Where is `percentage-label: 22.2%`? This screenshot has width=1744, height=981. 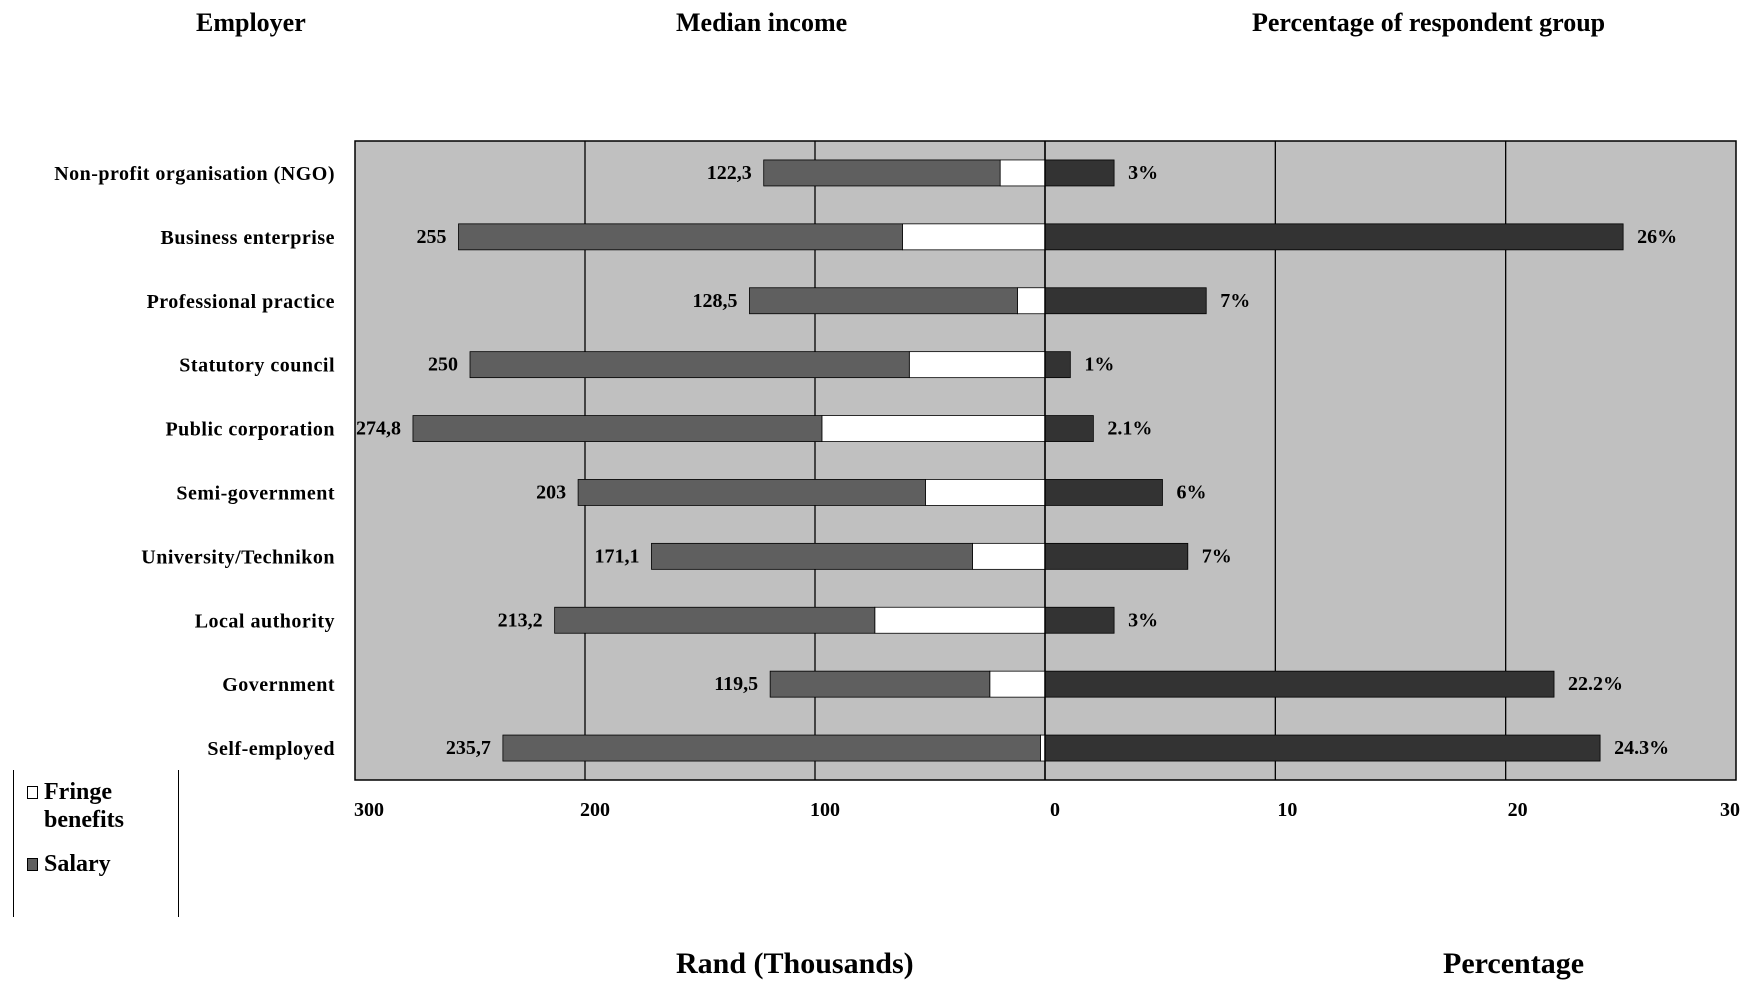 percentage-label: 22.2% is located at coordinates (1595, 684).